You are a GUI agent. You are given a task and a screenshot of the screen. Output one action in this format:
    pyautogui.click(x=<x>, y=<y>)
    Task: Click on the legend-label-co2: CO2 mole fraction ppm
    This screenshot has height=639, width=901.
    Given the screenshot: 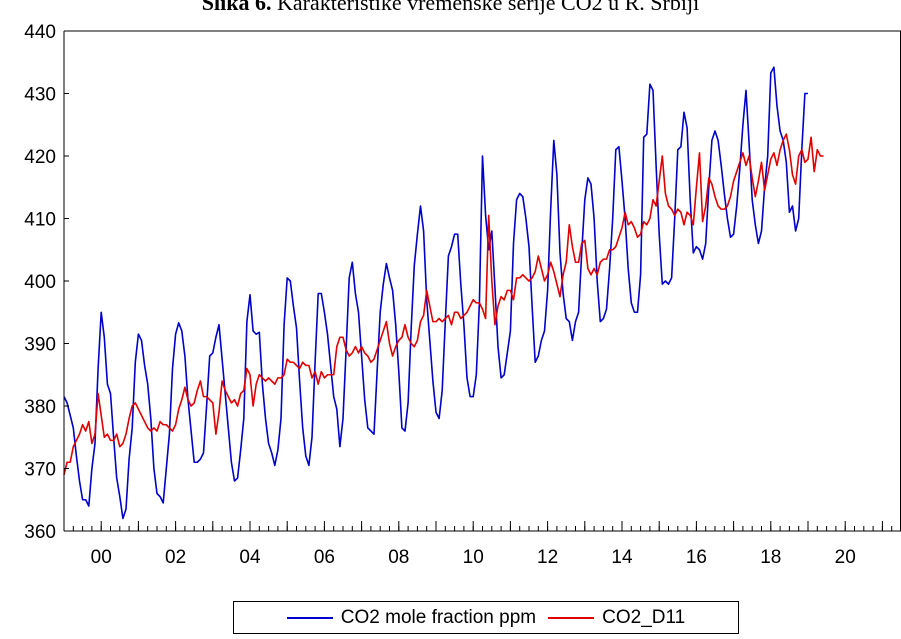 What is the action you would take?
    pyautogui.click(x=438, y=617)
    